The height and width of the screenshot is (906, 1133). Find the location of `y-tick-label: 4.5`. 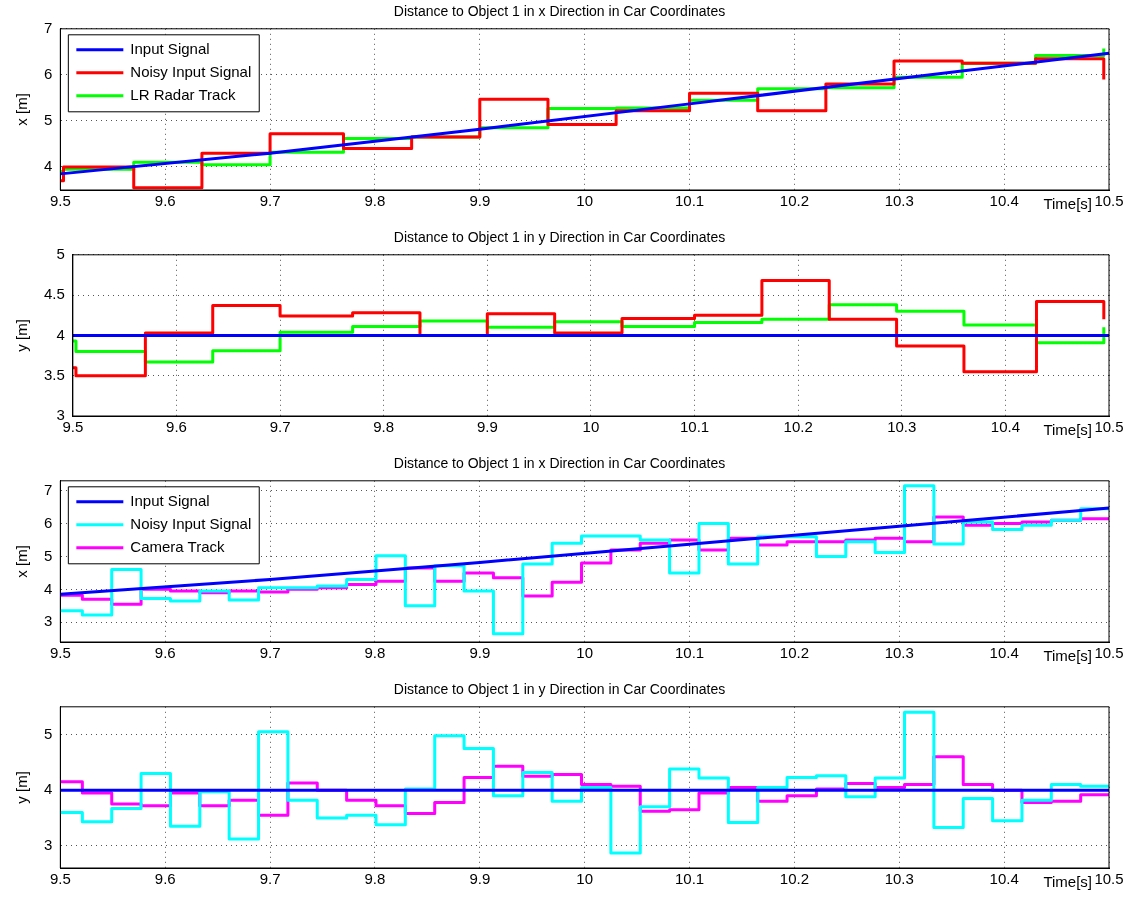

y-tick-label: 4.5 is located at coordinates (54, 294).